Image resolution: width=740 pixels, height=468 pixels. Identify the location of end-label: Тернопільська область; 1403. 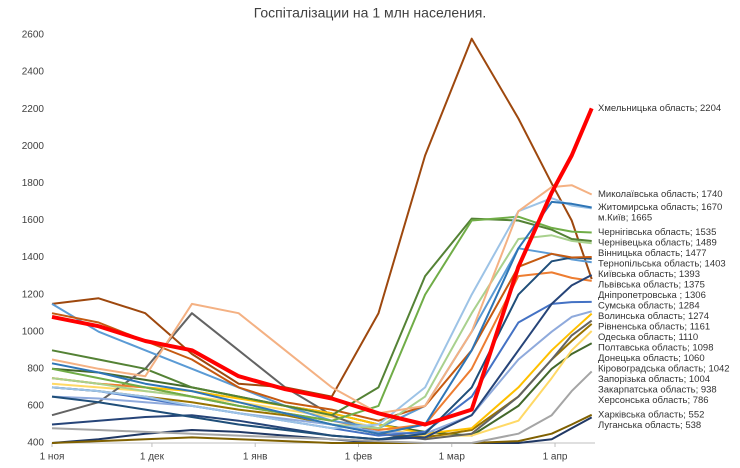
(662, 264).